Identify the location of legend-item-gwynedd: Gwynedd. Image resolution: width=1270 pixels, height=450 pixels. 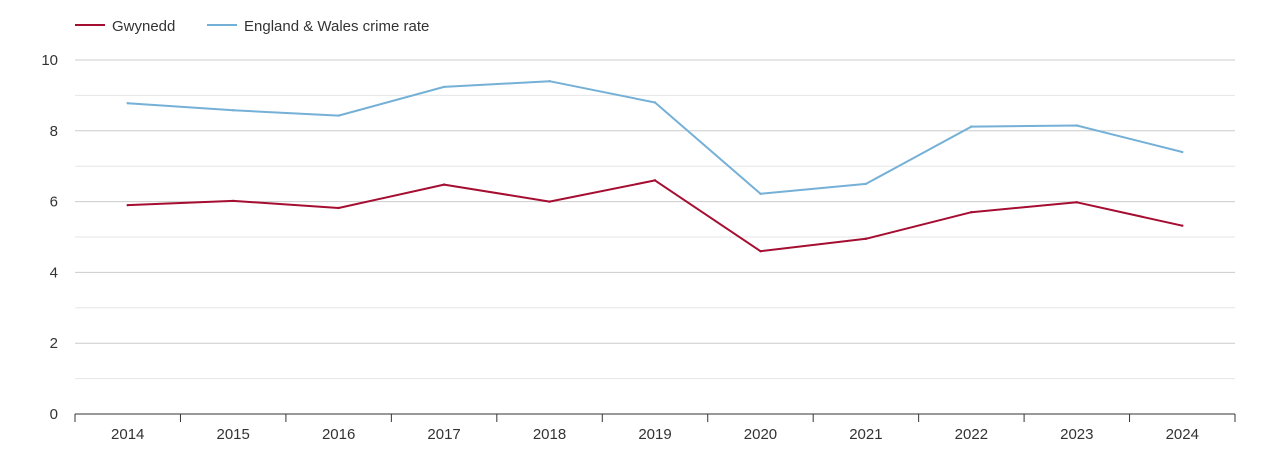
(125, 26).